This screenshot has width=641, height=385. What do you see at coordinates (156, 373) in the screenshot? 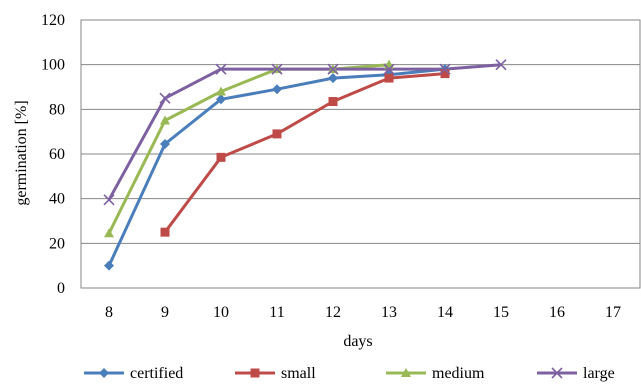
I see `legend-label-certified: certified` at bounding box center [156, 373].